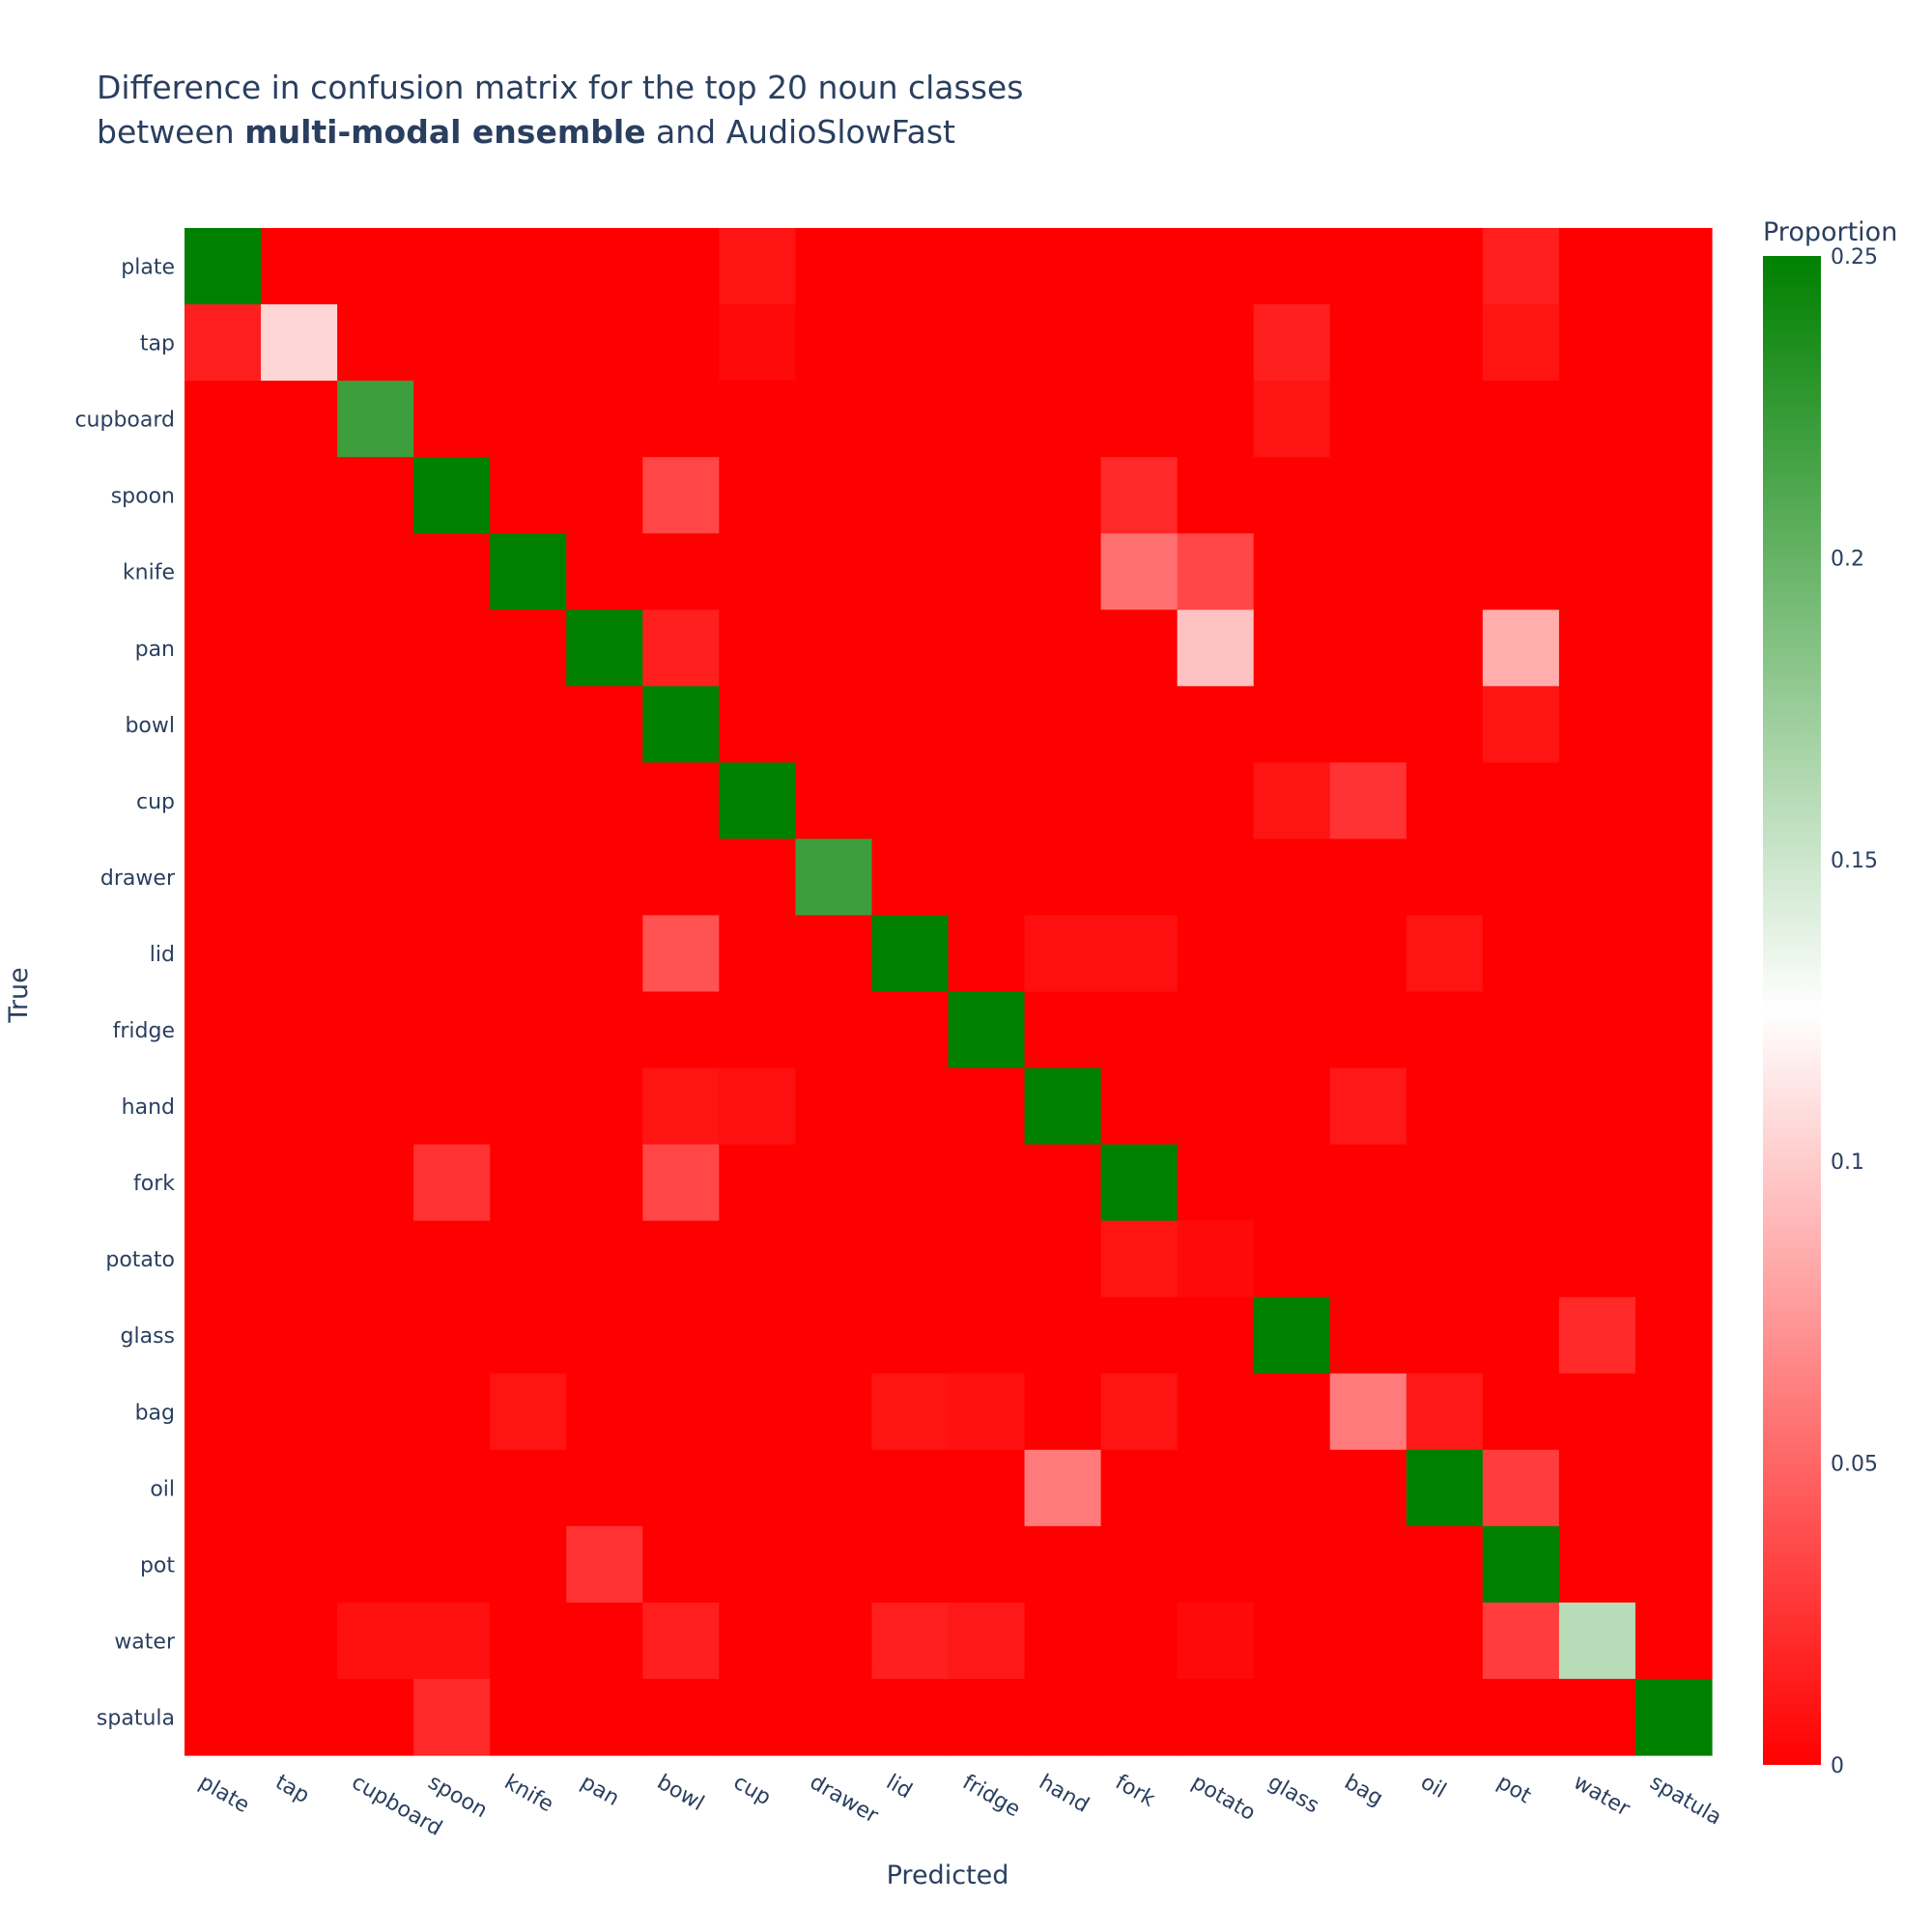 This screenshot has height=1932, width=1932. I want to click on x-tick-label-tap: tap, so click(292, 1790).